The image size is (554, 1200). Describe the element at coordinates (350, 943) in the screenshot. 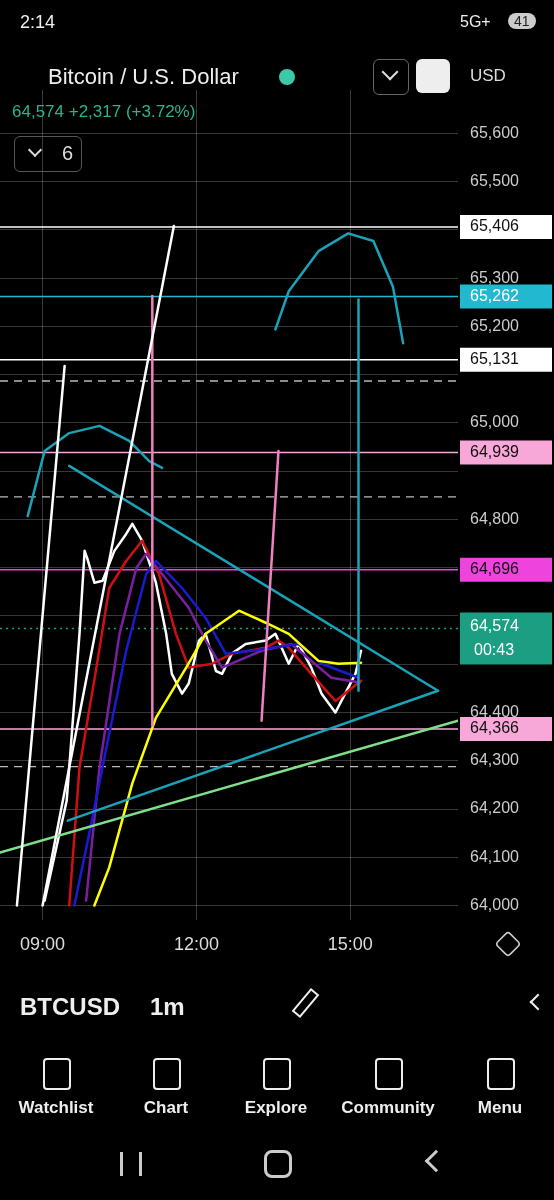

I see `x-tick-label: 15:00` at that location.